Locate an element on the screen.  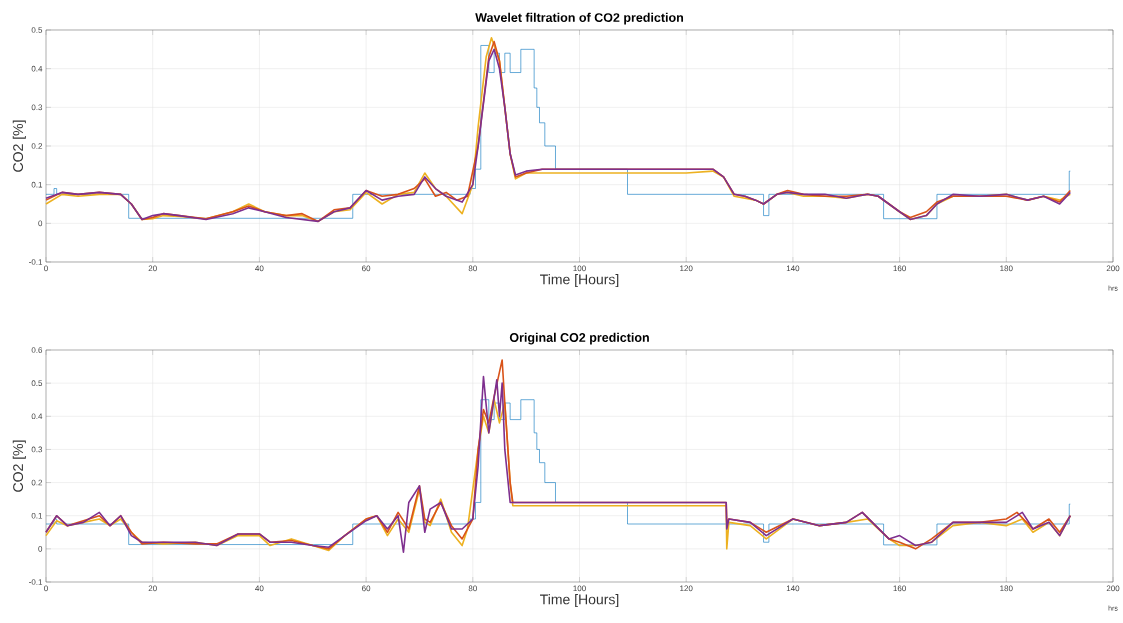
y-tick-label: 0.6 is located at coordinates (37, 350).